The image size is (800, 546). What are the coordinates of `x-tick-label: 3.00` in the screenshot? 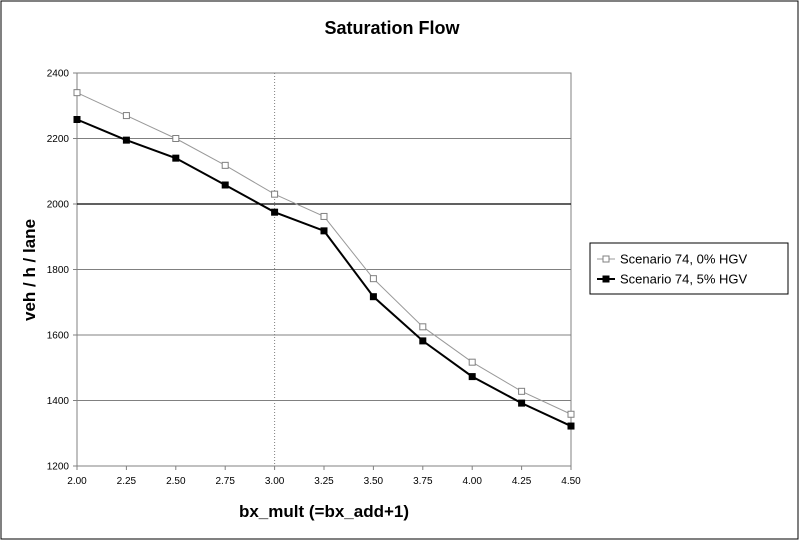 It's located at (275, 481).